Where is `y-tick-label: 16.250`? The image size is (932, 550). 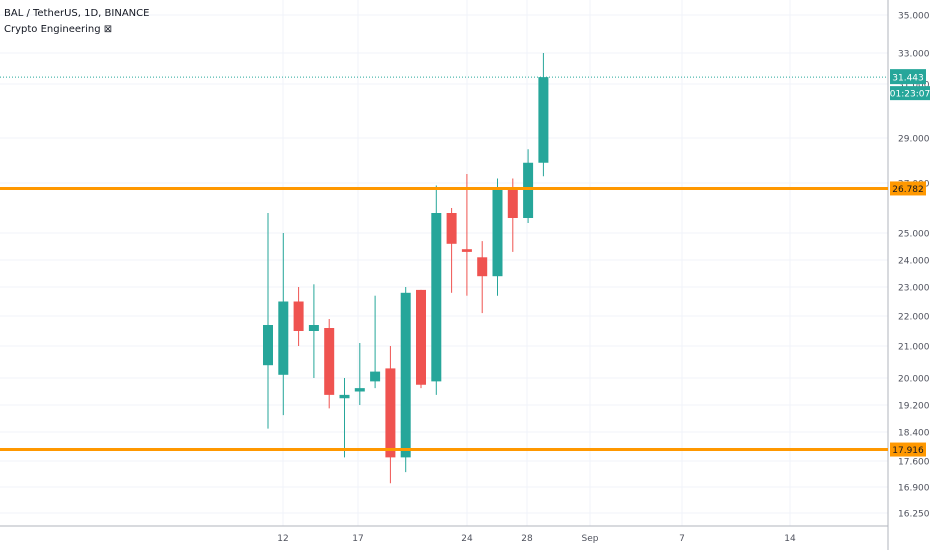
y-tick-label: 16.250 is located at coordinates (914, 515).